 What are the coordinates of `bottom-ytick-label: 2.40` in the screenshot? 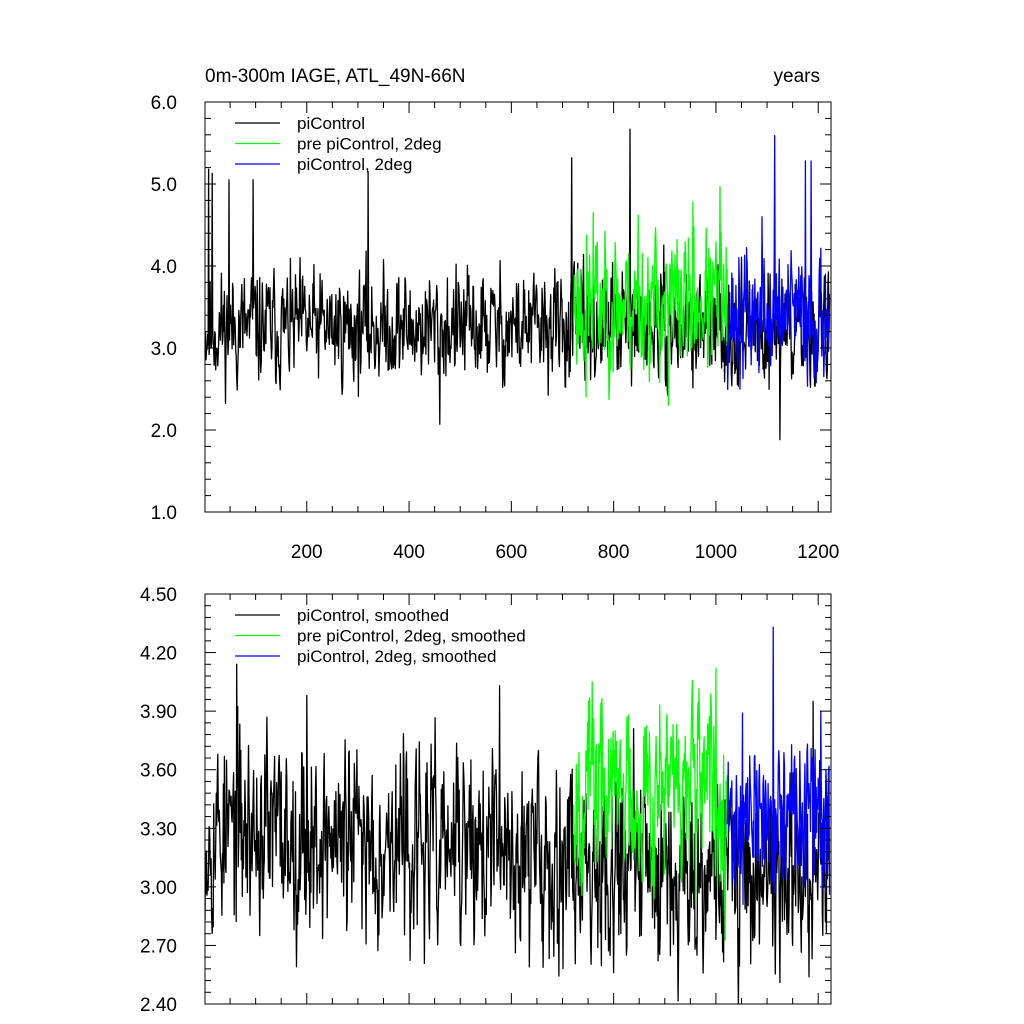 It's located at (158, 1005).